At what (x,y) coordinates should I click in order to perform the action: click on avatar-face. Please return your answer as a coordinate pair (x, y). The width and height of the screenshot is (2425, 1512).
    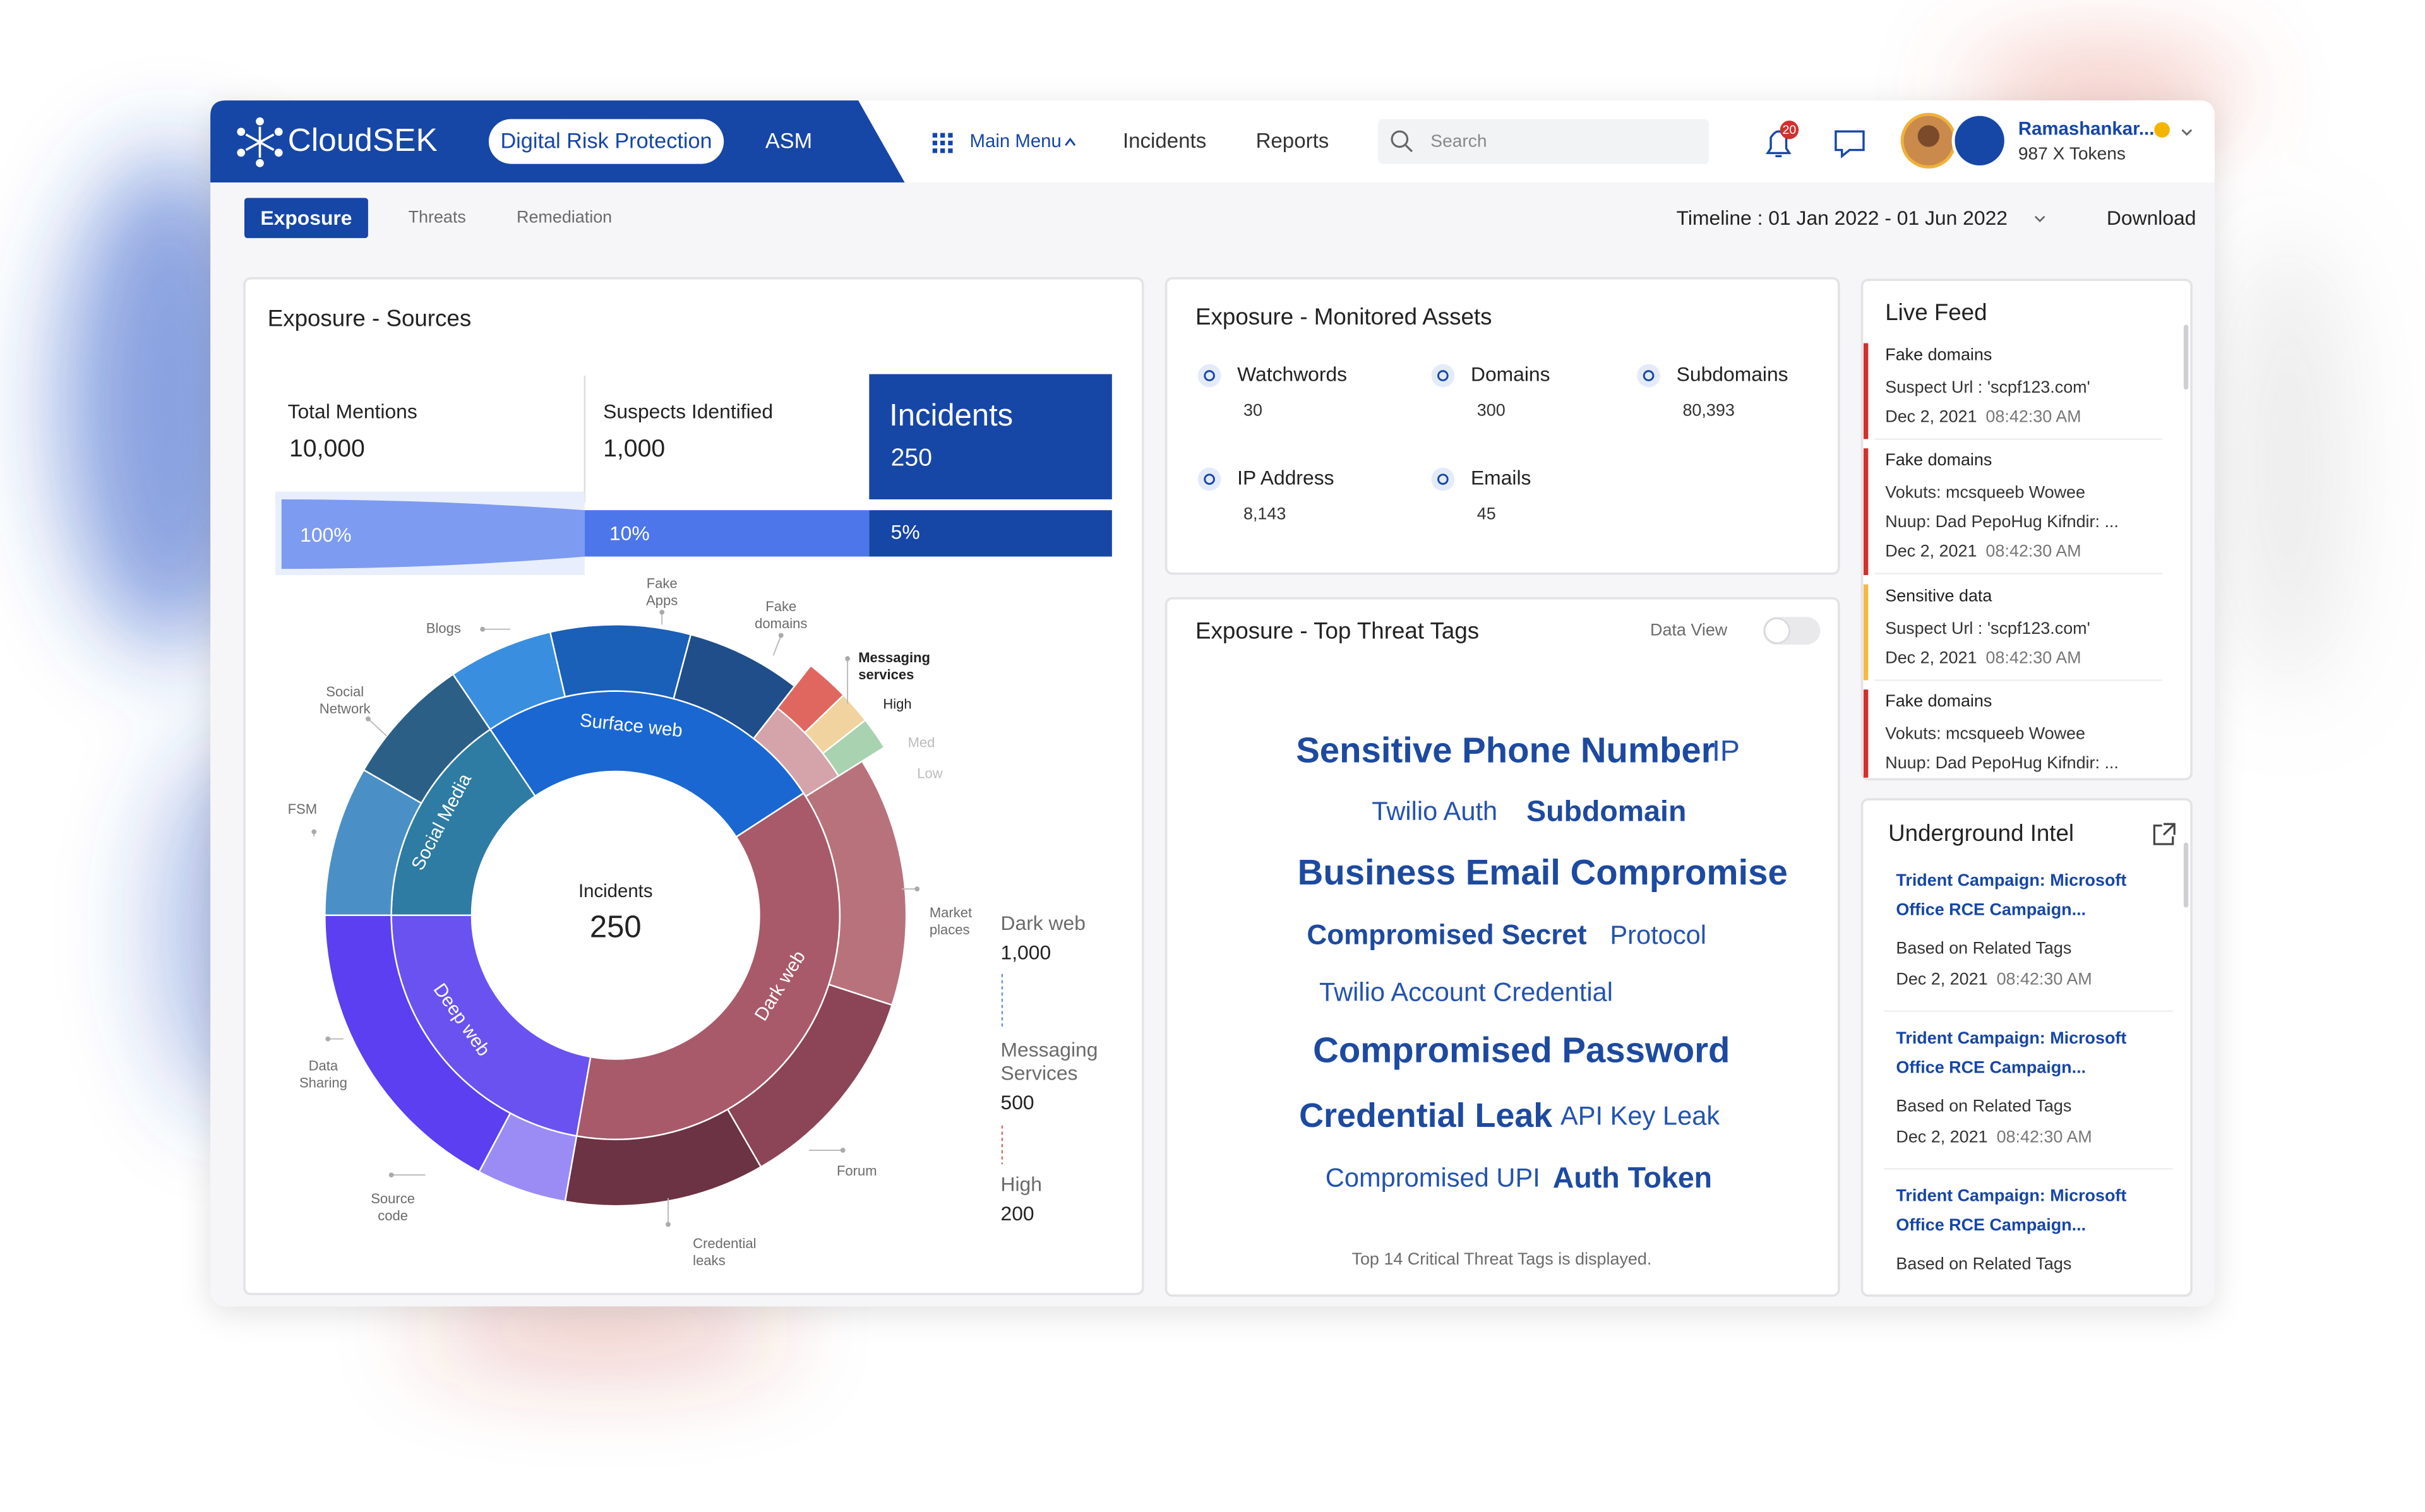
    Looking at the image, I should click on (1928, 136).